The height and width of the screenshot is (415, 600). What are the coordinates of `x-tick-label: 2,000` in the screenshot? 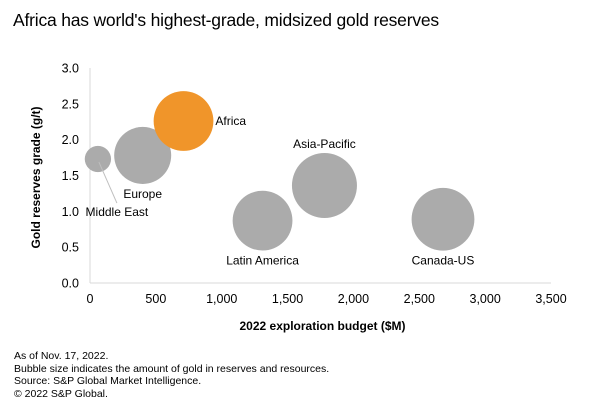 It's located at (353, 299).